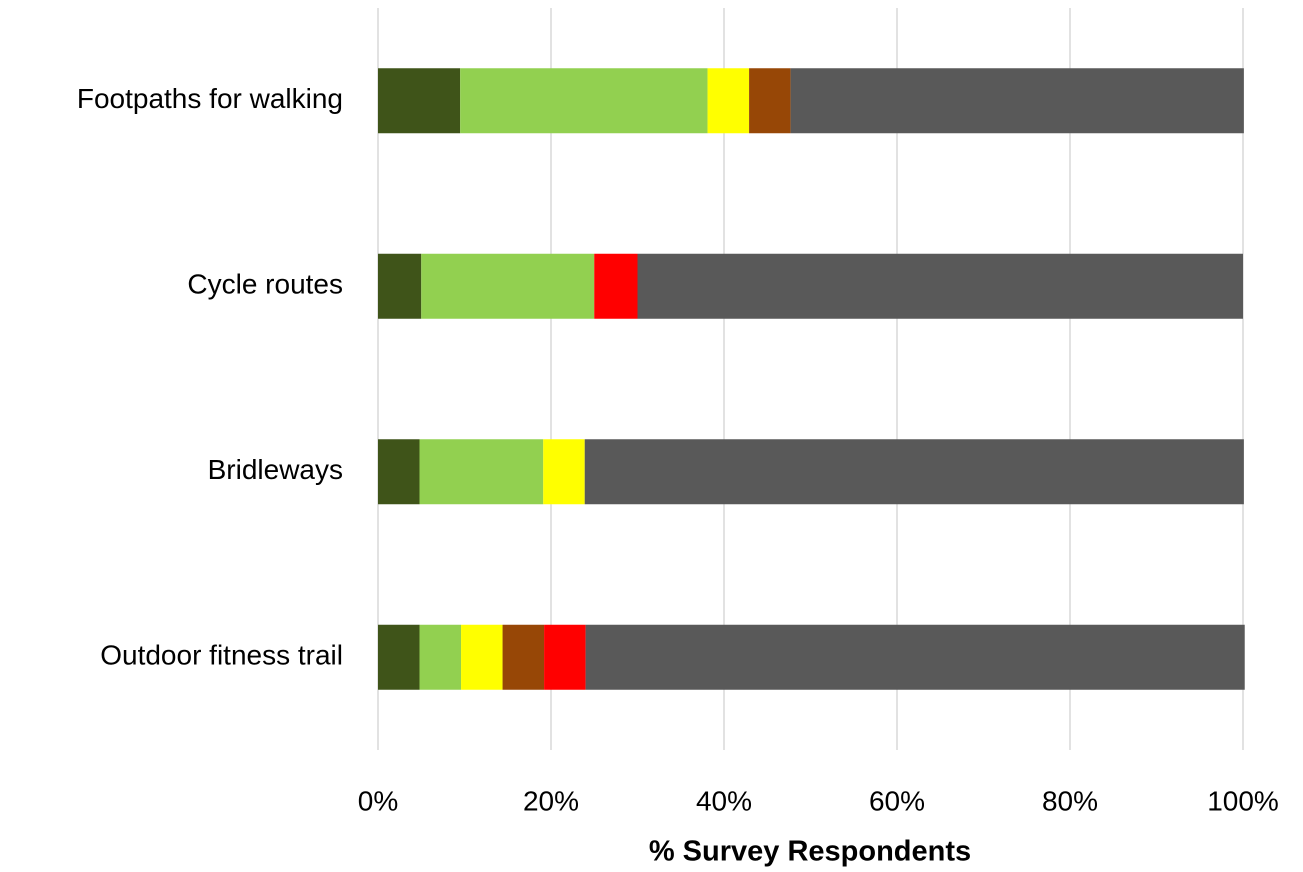 Image resolution: width=1303 pixels, height=872 pixels. I want to click on x-tick-label: 0%, so click(378, 800).